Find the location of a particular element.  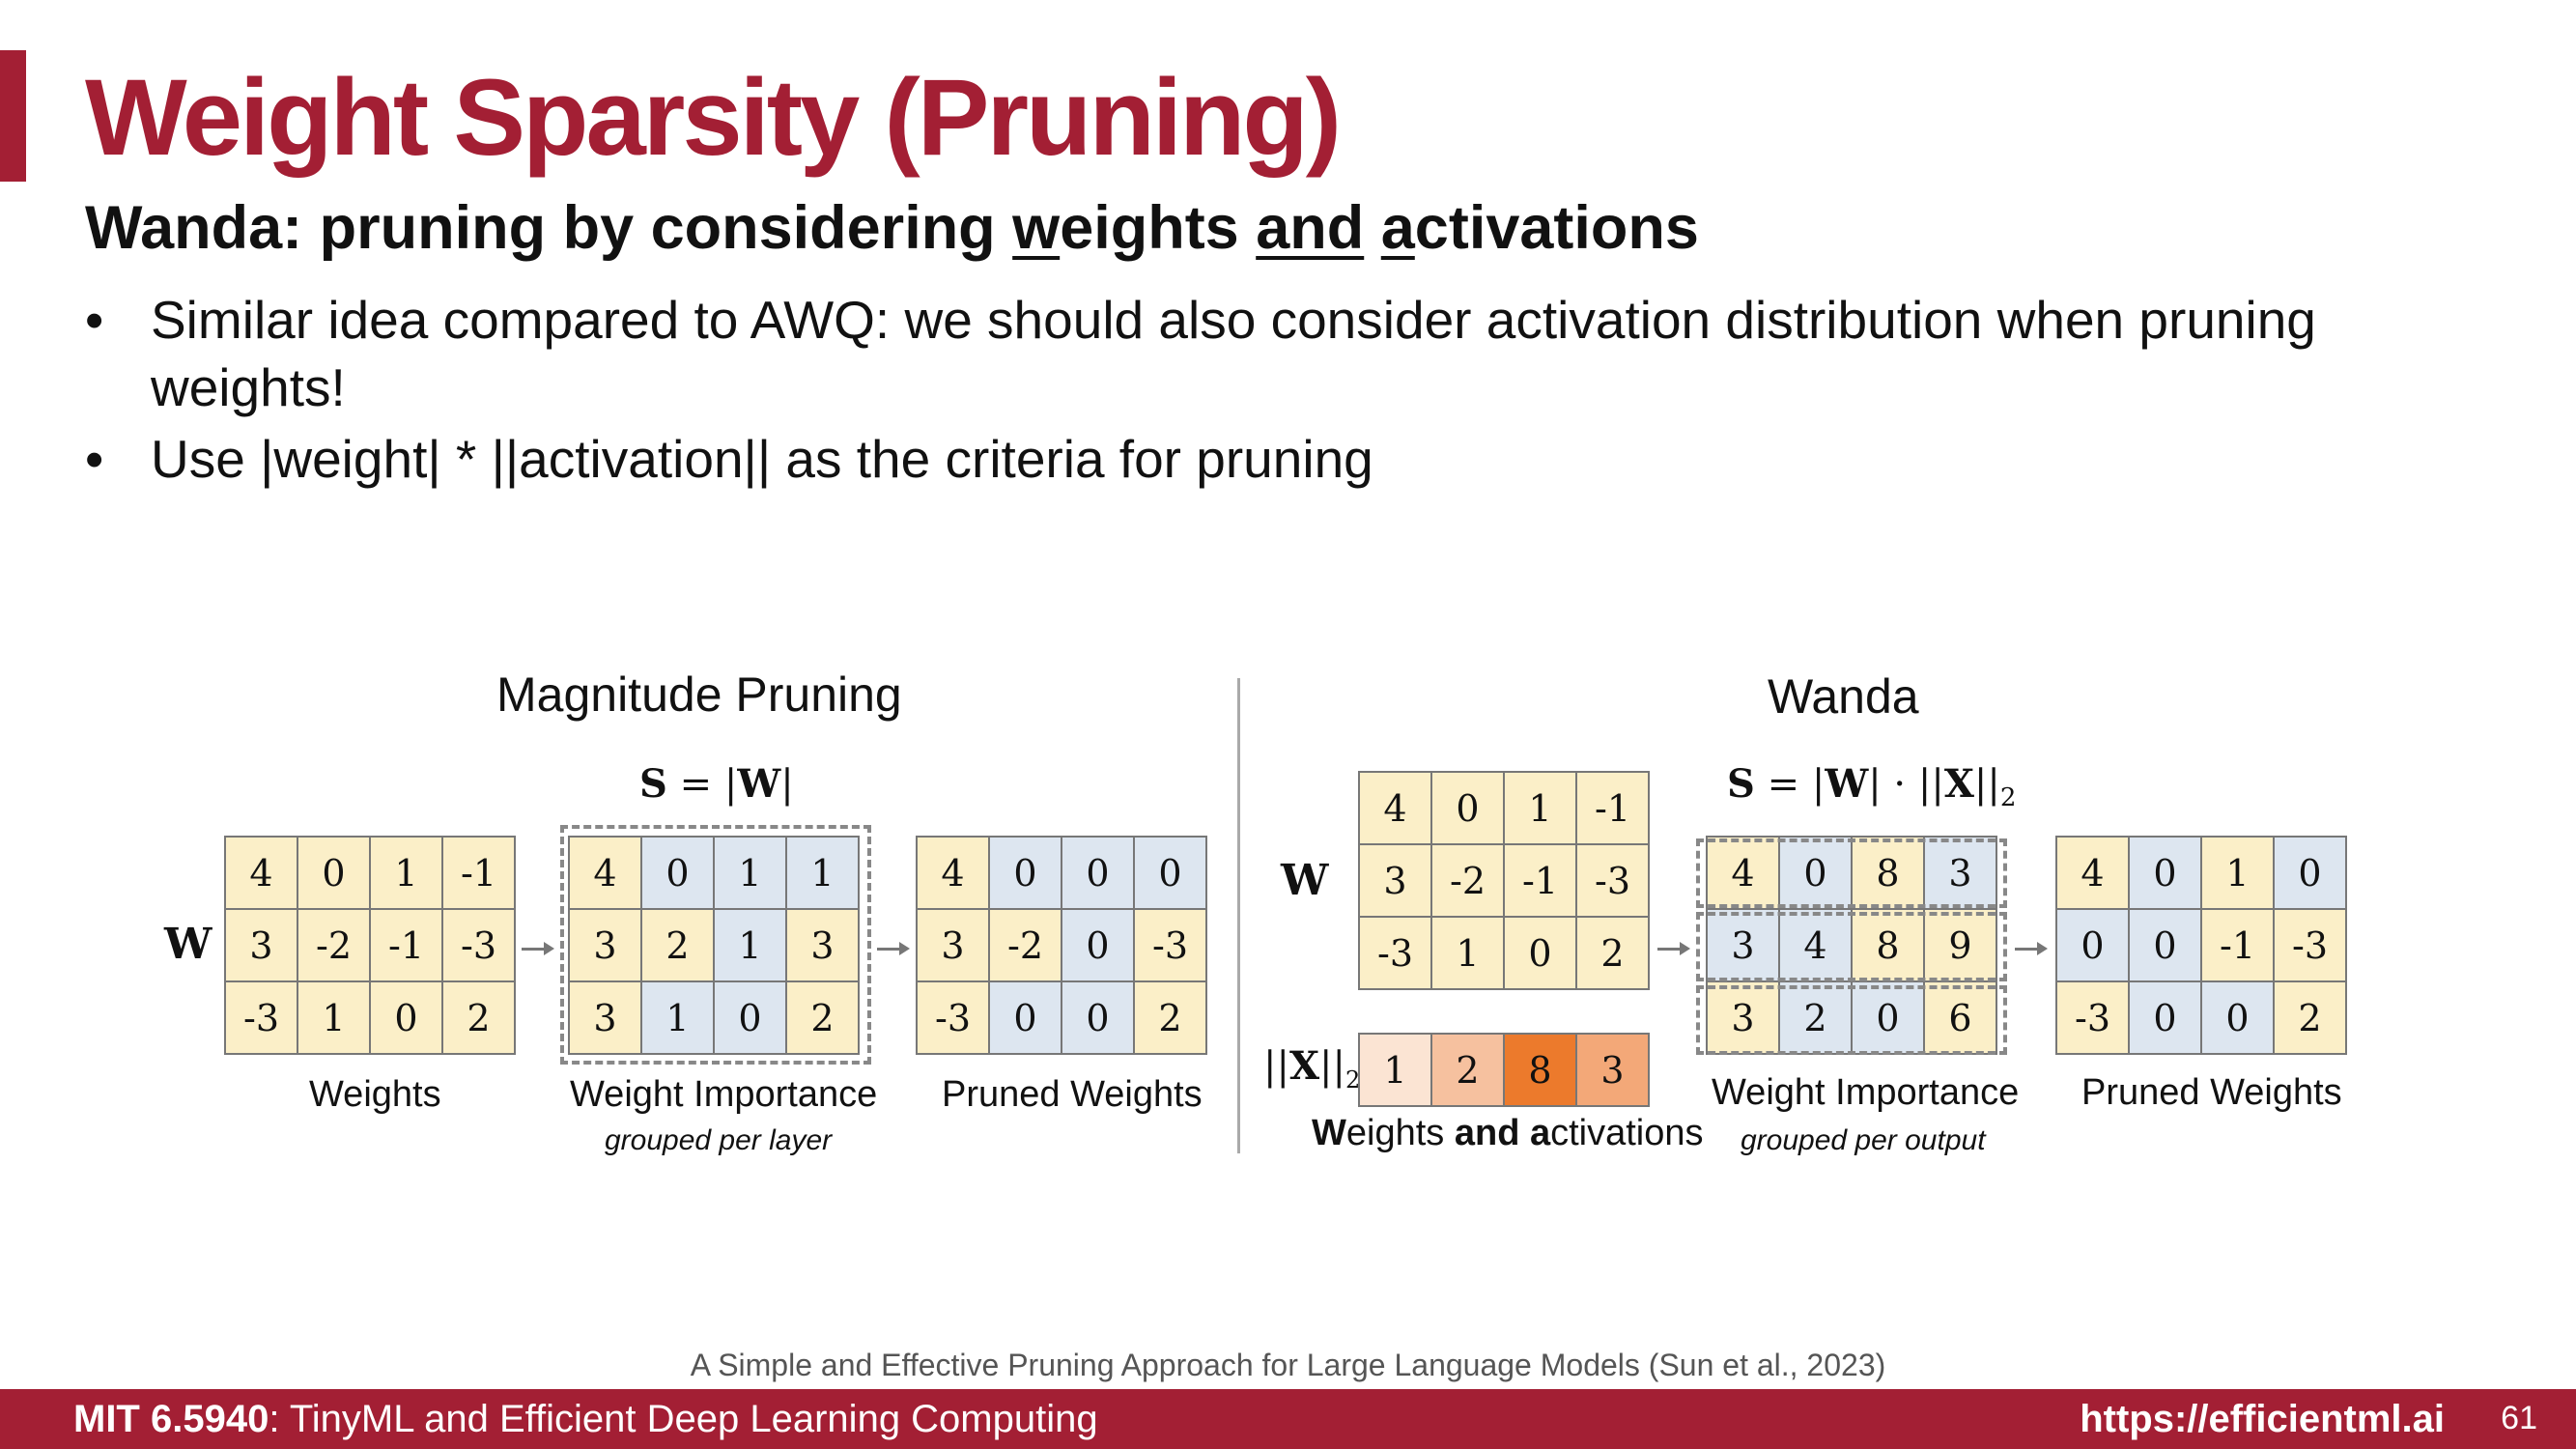

slide-title: Weight Sparsity (Pruning) is located at coordinates (713, 117).